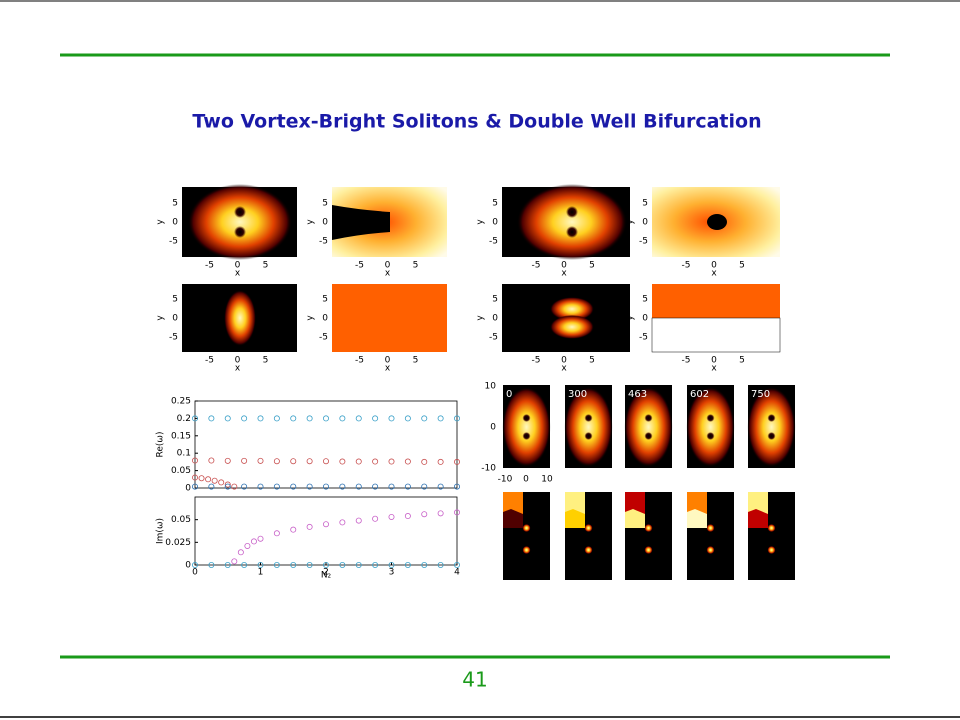 The width and height of the screenshot is (960, 720). I want to click on snapshot-time: 463, so click(637, 394).